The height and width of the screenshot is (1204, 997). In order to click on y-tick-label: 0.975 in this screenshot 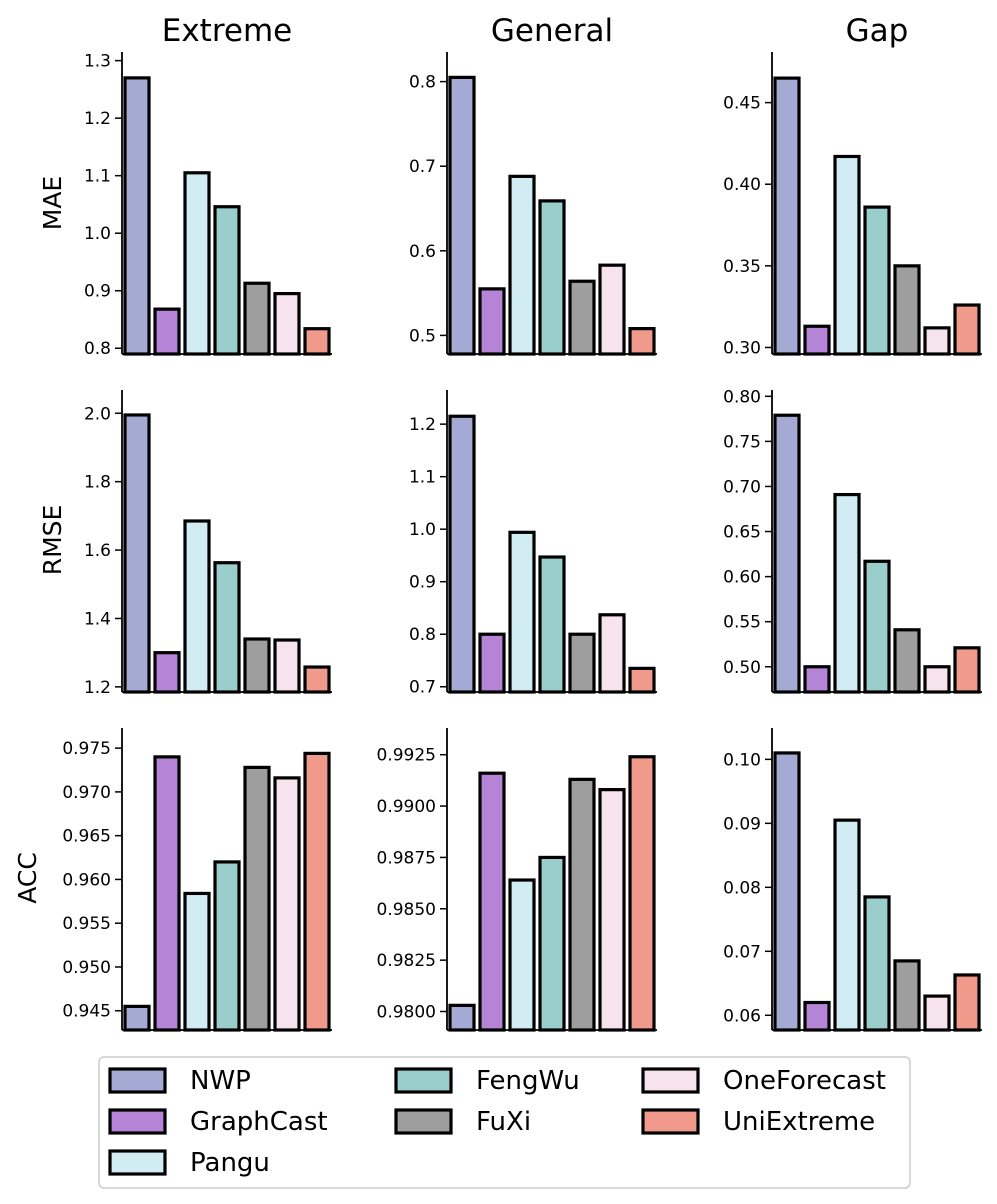, I will do `click(86, 749)`.